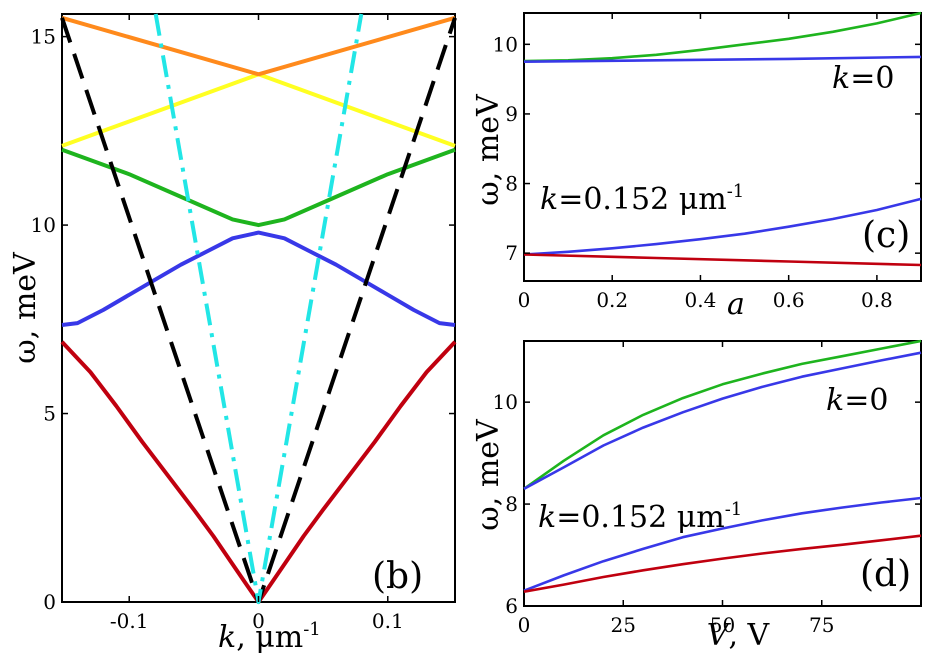  I want to click on panel-b-xlabel: k, μm-1, so click(269, 637).